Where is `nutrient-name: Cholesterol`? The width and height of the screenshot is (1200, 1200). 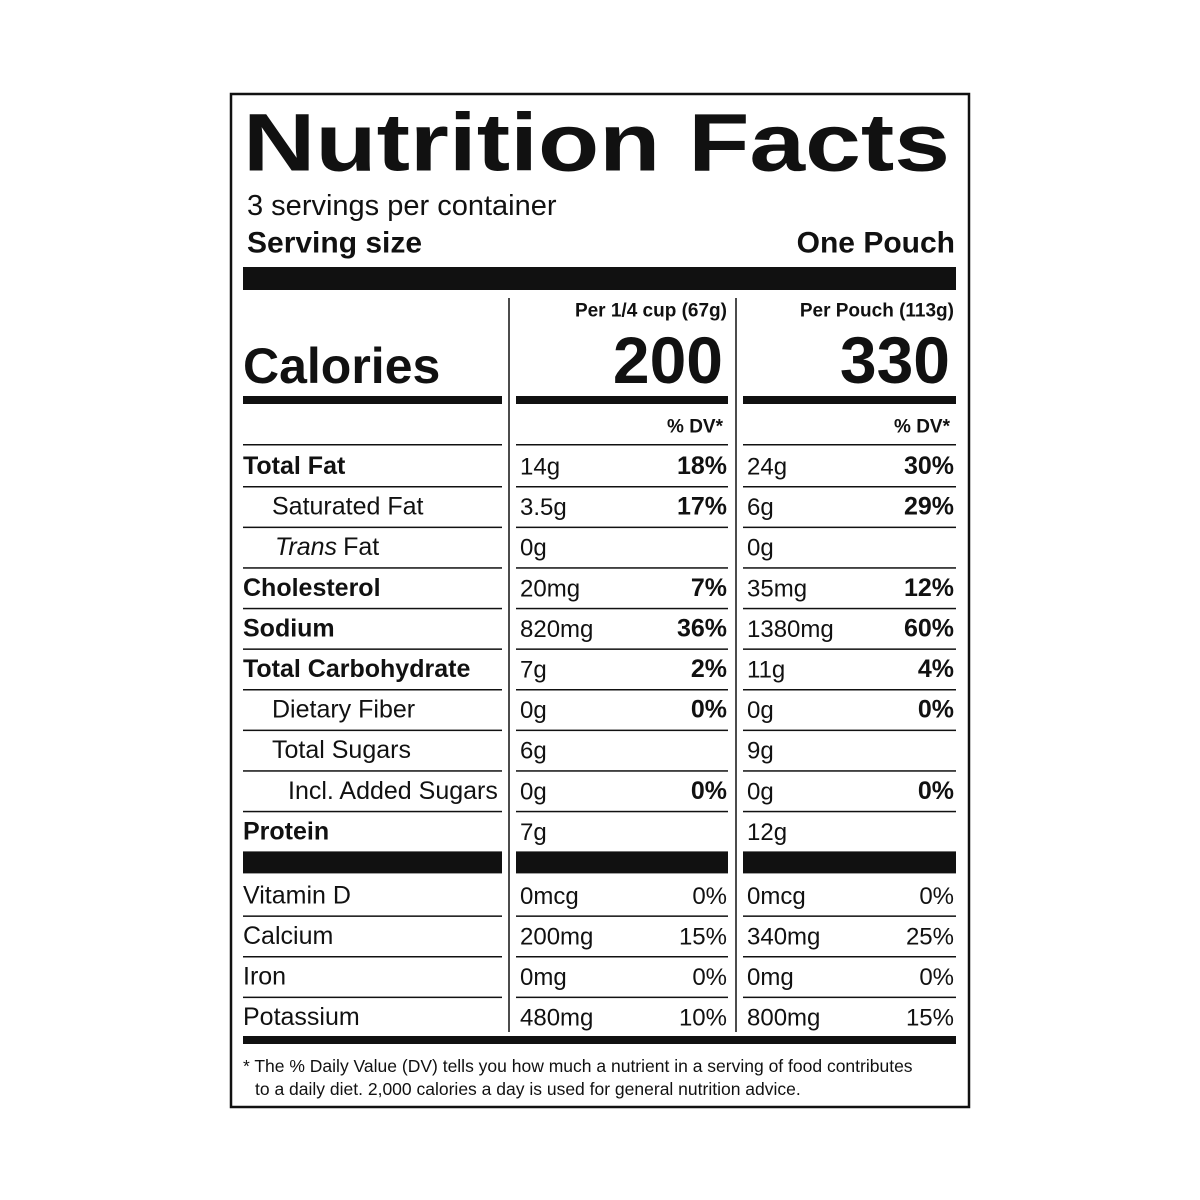 nutrient-name: Cholesterol is located at coordinates (312, 588).